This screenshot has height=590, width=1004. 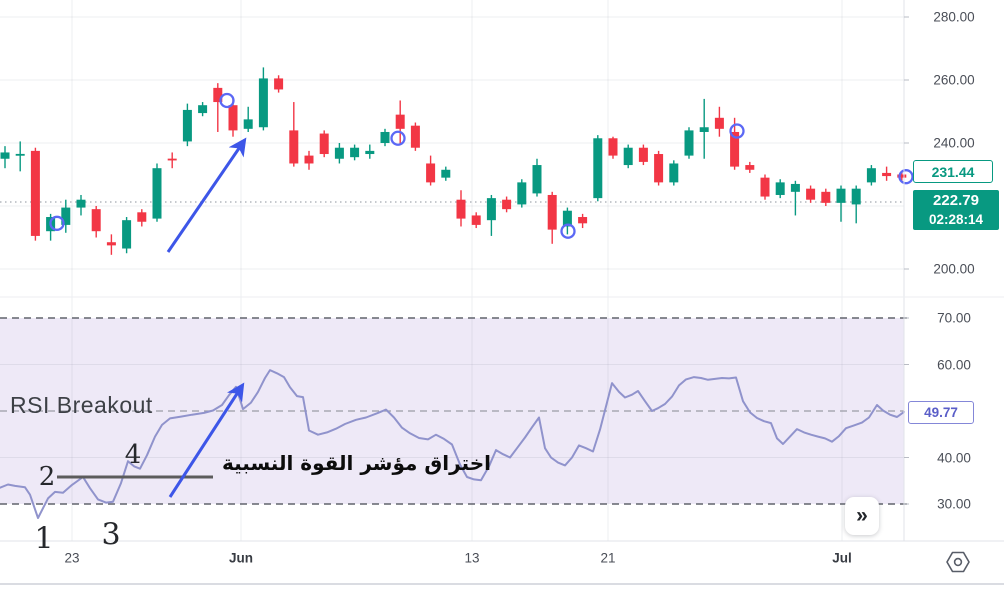 I want to click on scroll-to-latest-button: », so click(x=862, y=516).